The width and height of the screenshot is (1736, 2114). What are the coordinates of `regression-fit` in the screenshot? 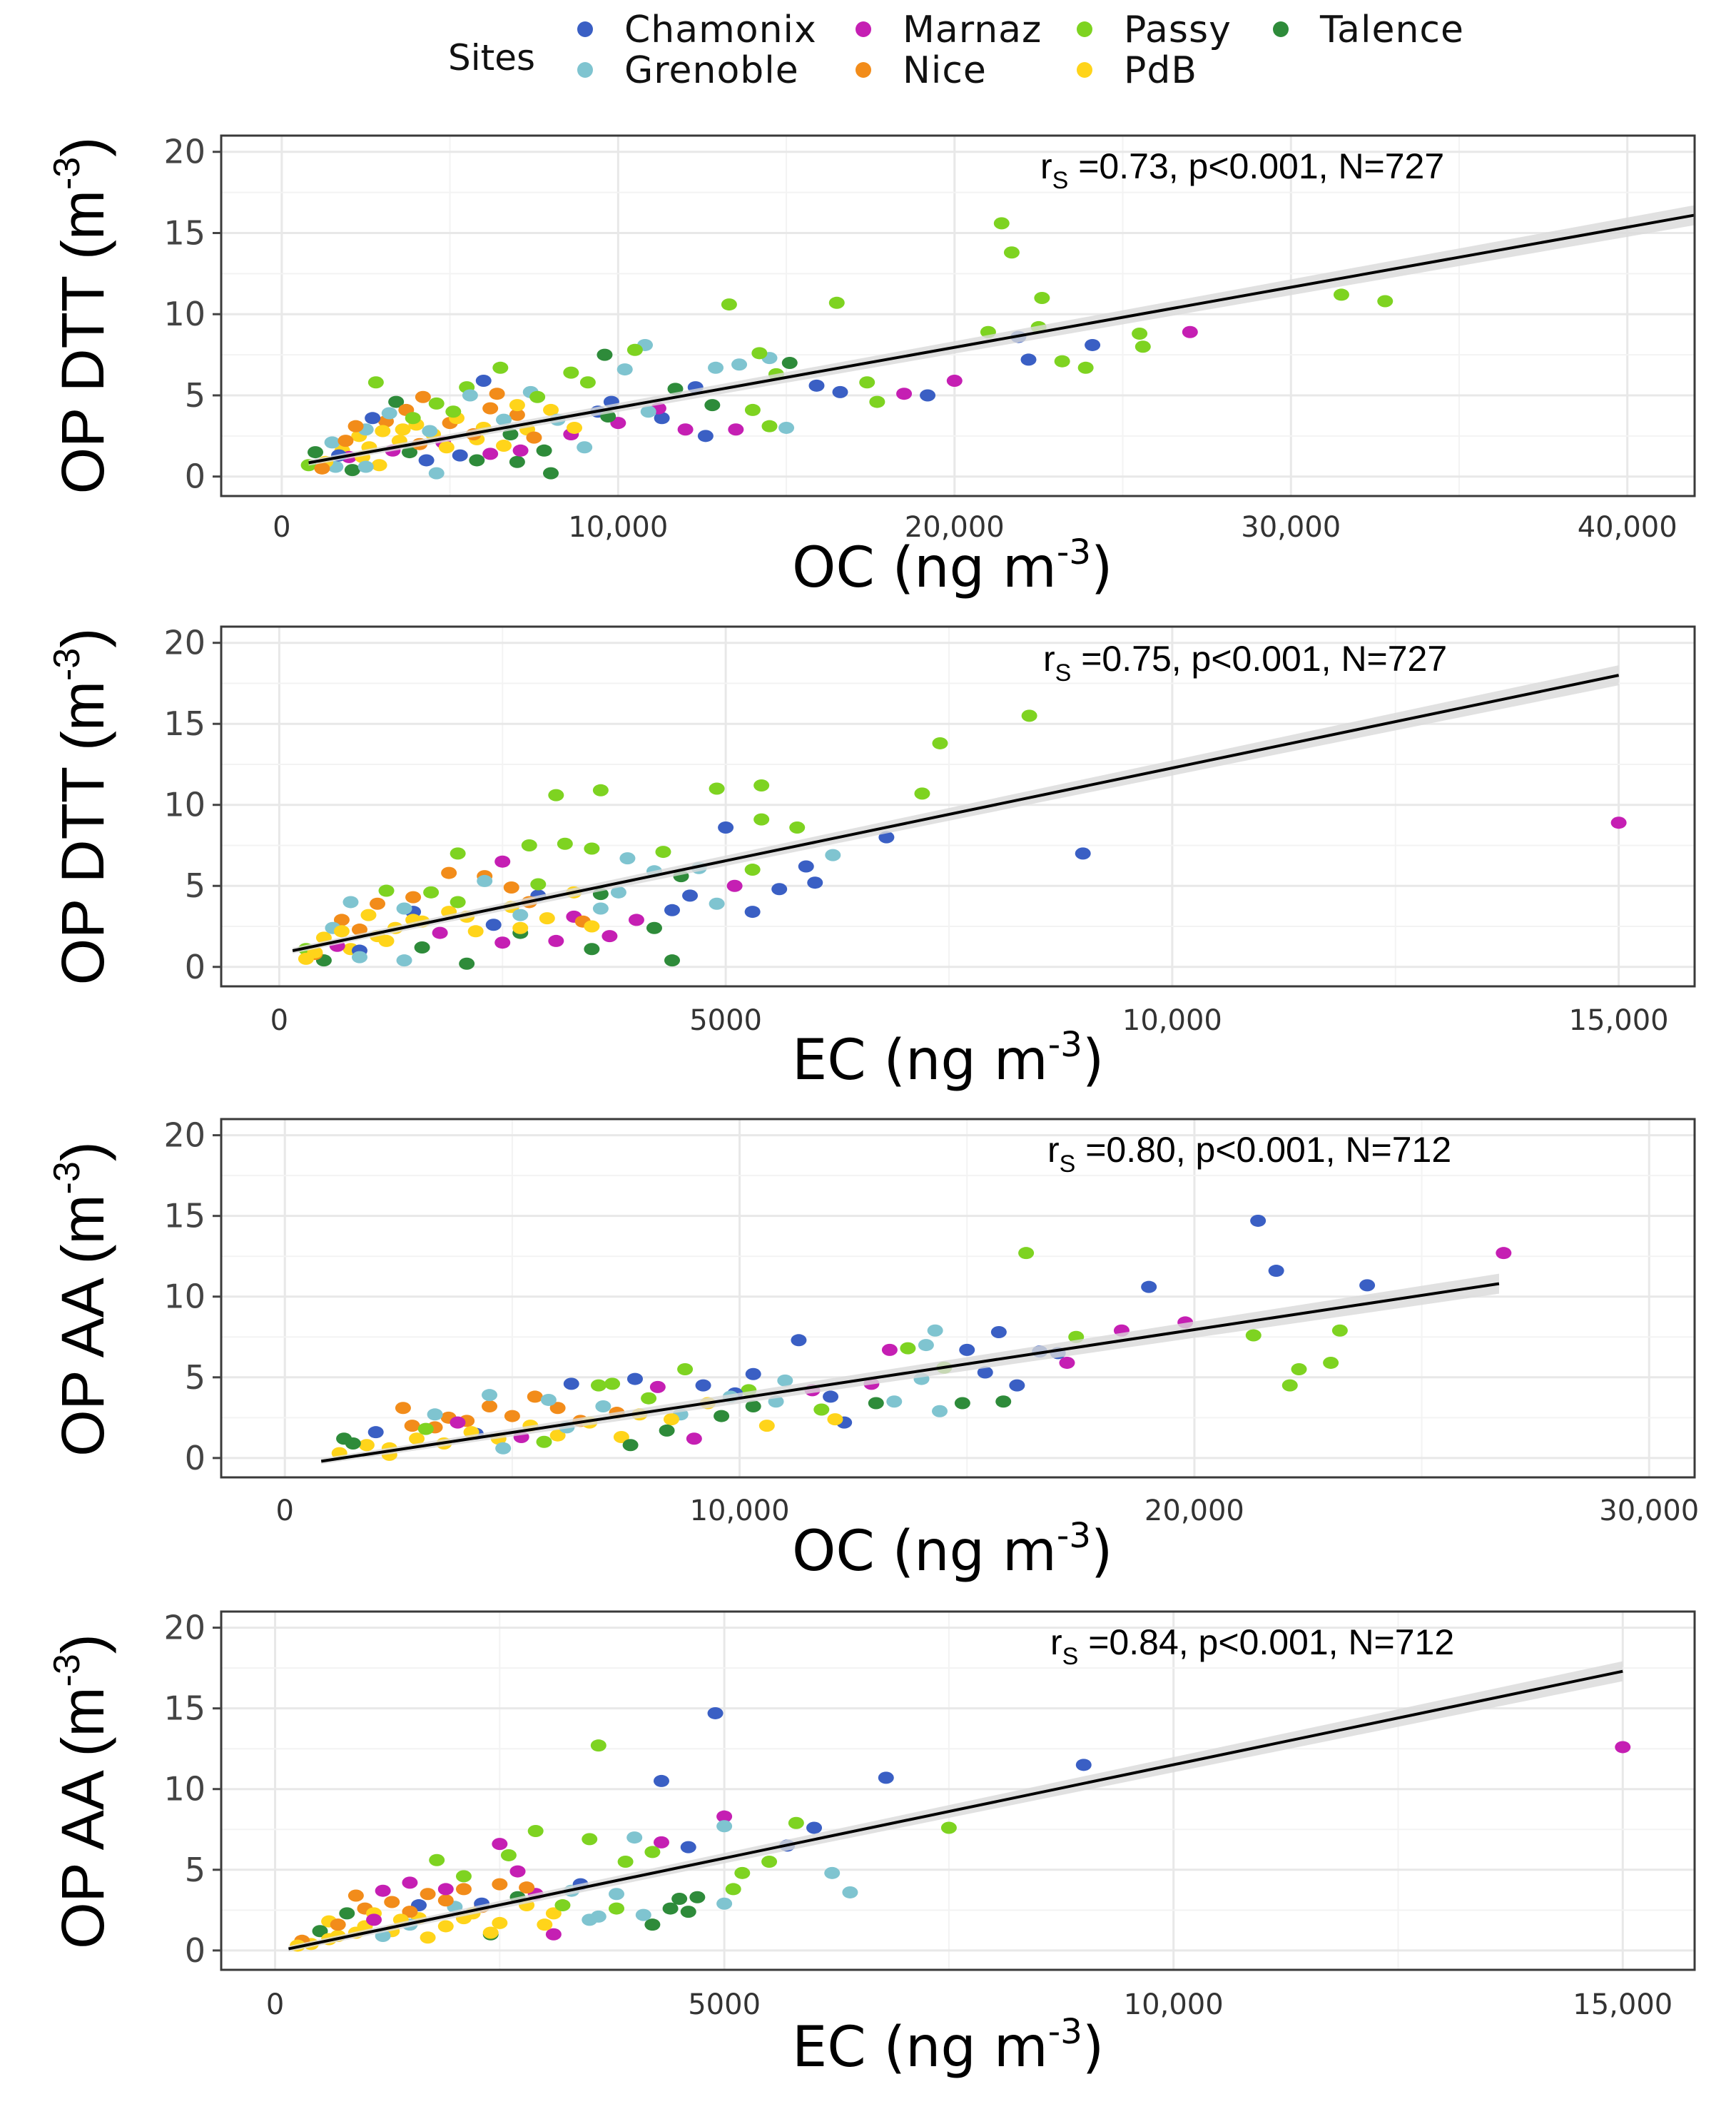 It's located at (910, 1369).